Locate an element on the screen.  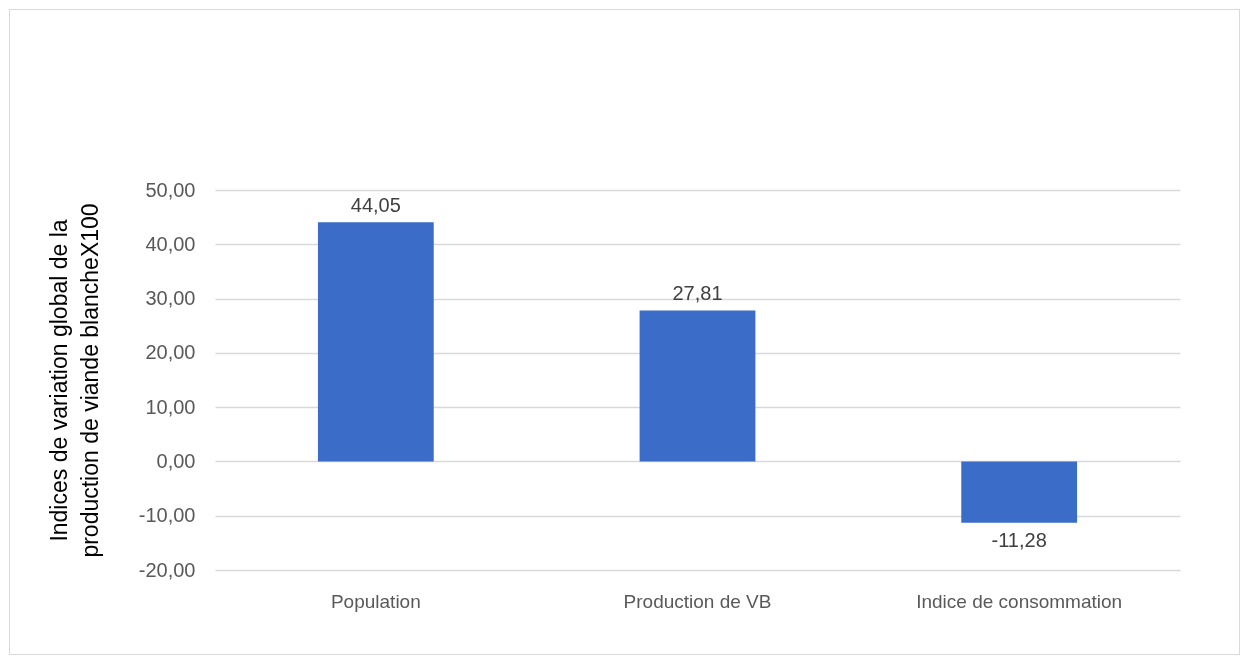
y-tick-label: -10,00 is located at coordinates (167, 515).